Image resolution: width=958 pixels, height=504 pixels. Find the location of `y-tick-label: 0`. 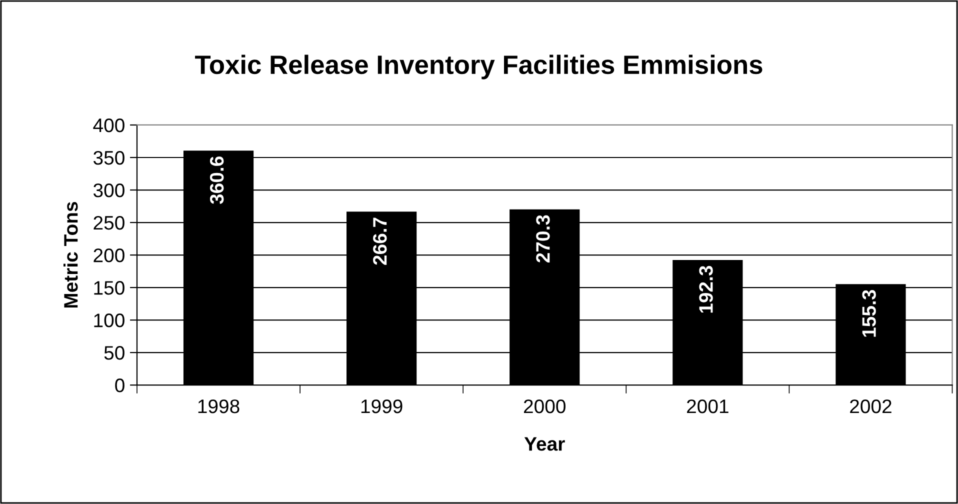

y-tick-label: 0 is located at coordinates (119, 385).